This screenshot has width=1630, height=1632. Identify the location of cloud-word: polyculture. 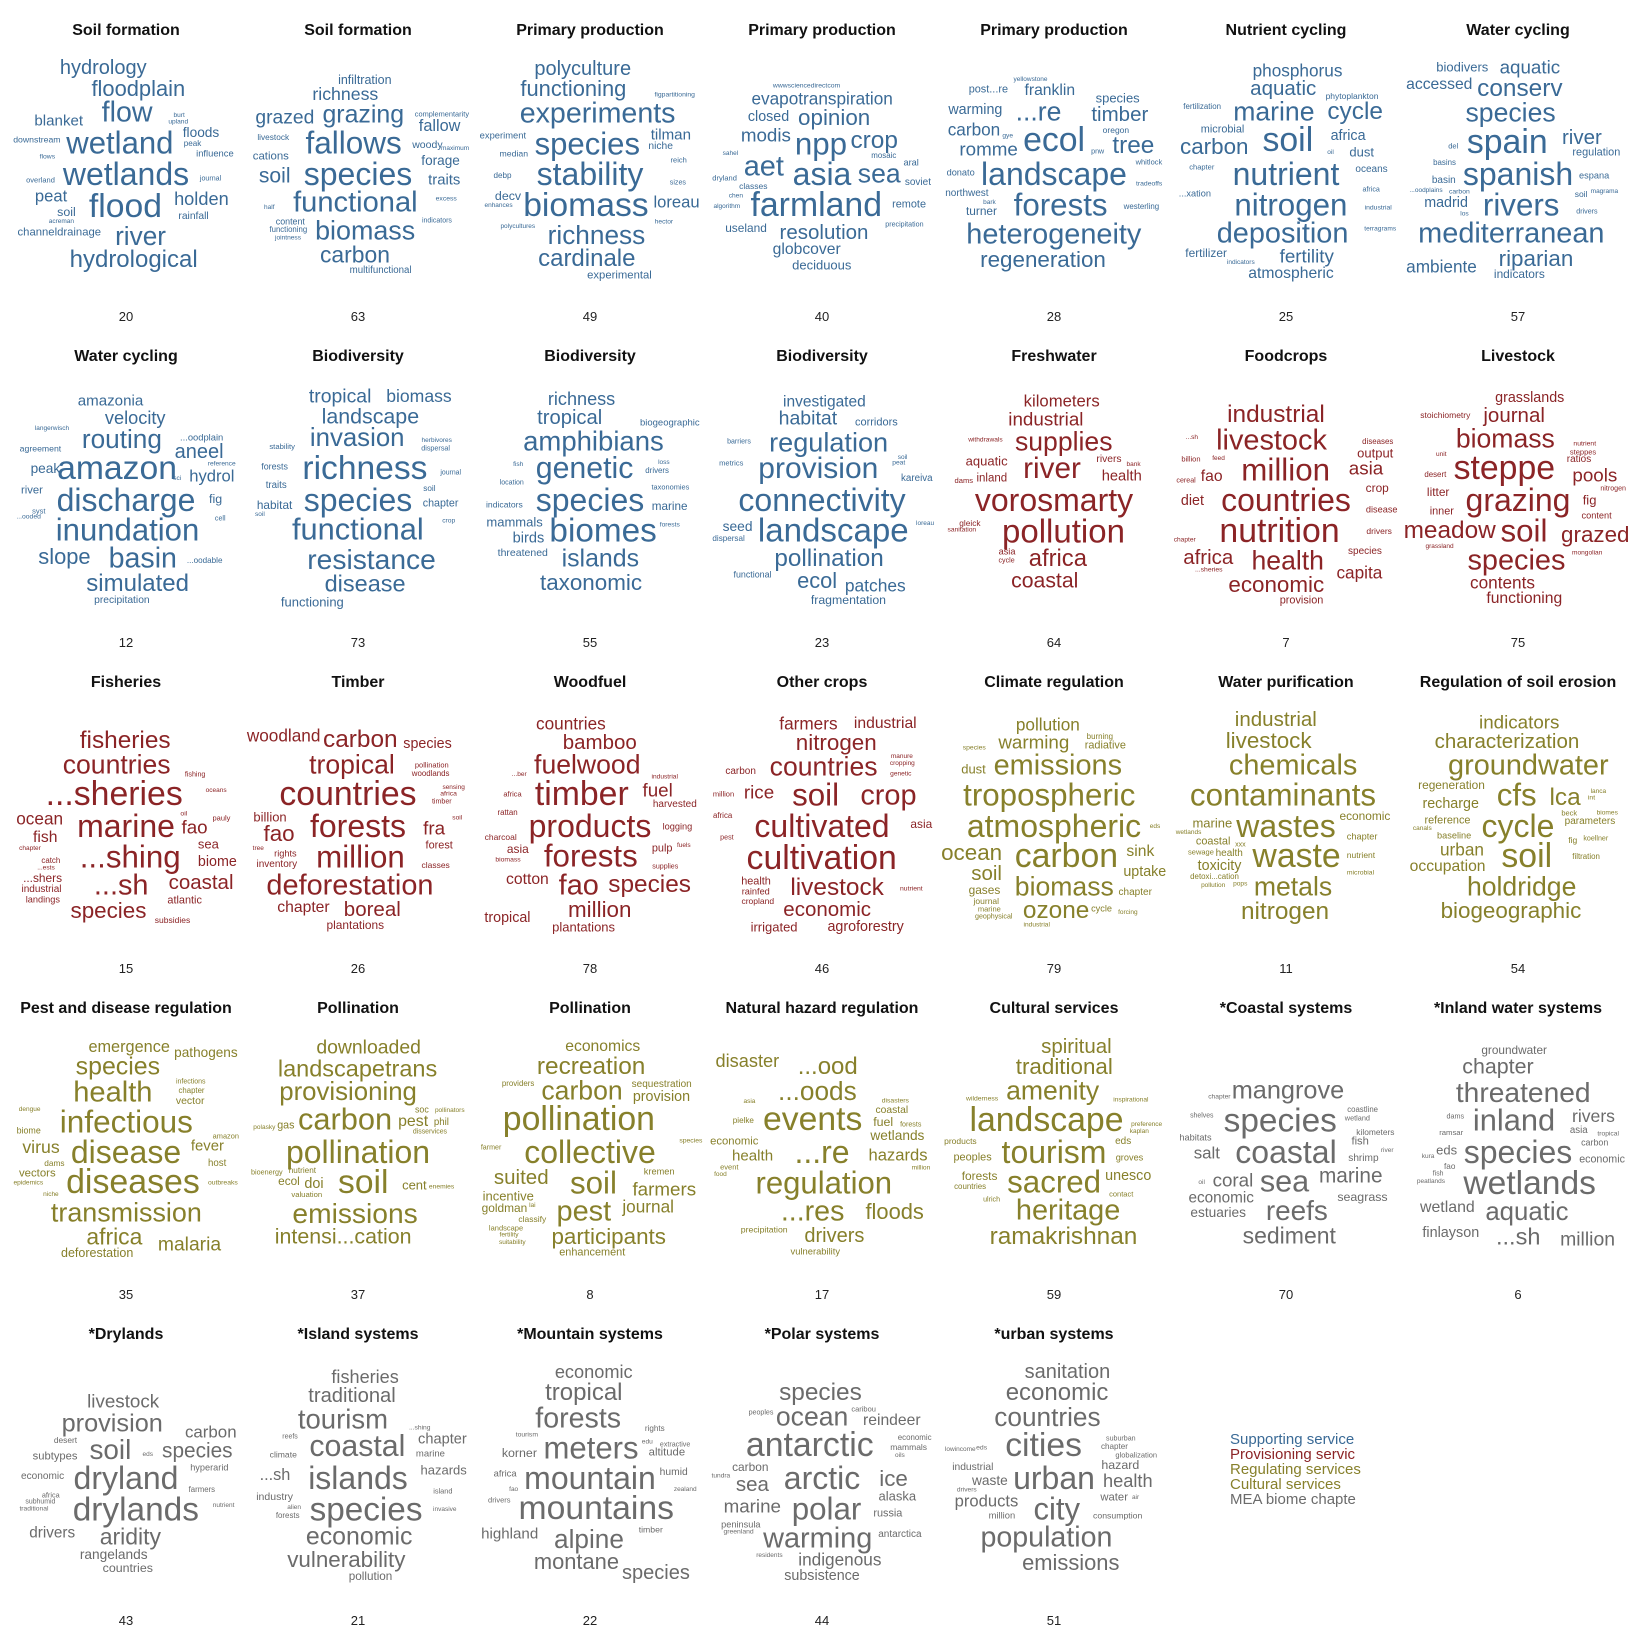
(583, 68).